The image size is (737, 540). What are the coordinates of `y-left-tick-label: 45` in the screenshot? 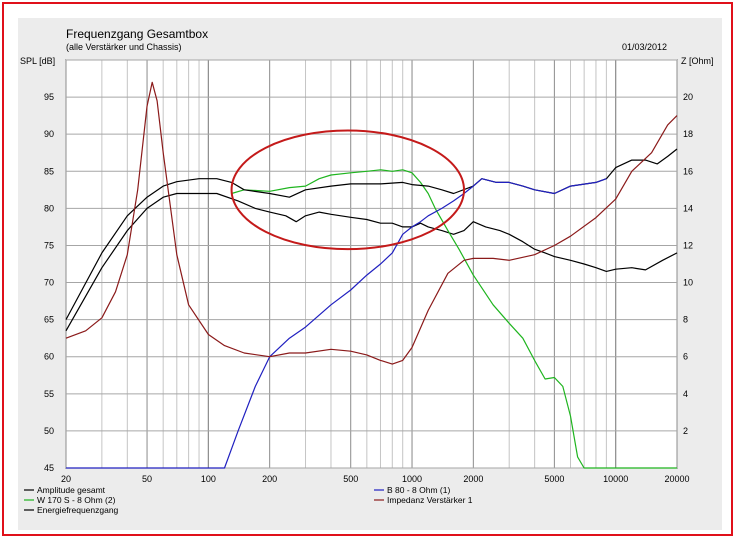 It's located at (49, 468).